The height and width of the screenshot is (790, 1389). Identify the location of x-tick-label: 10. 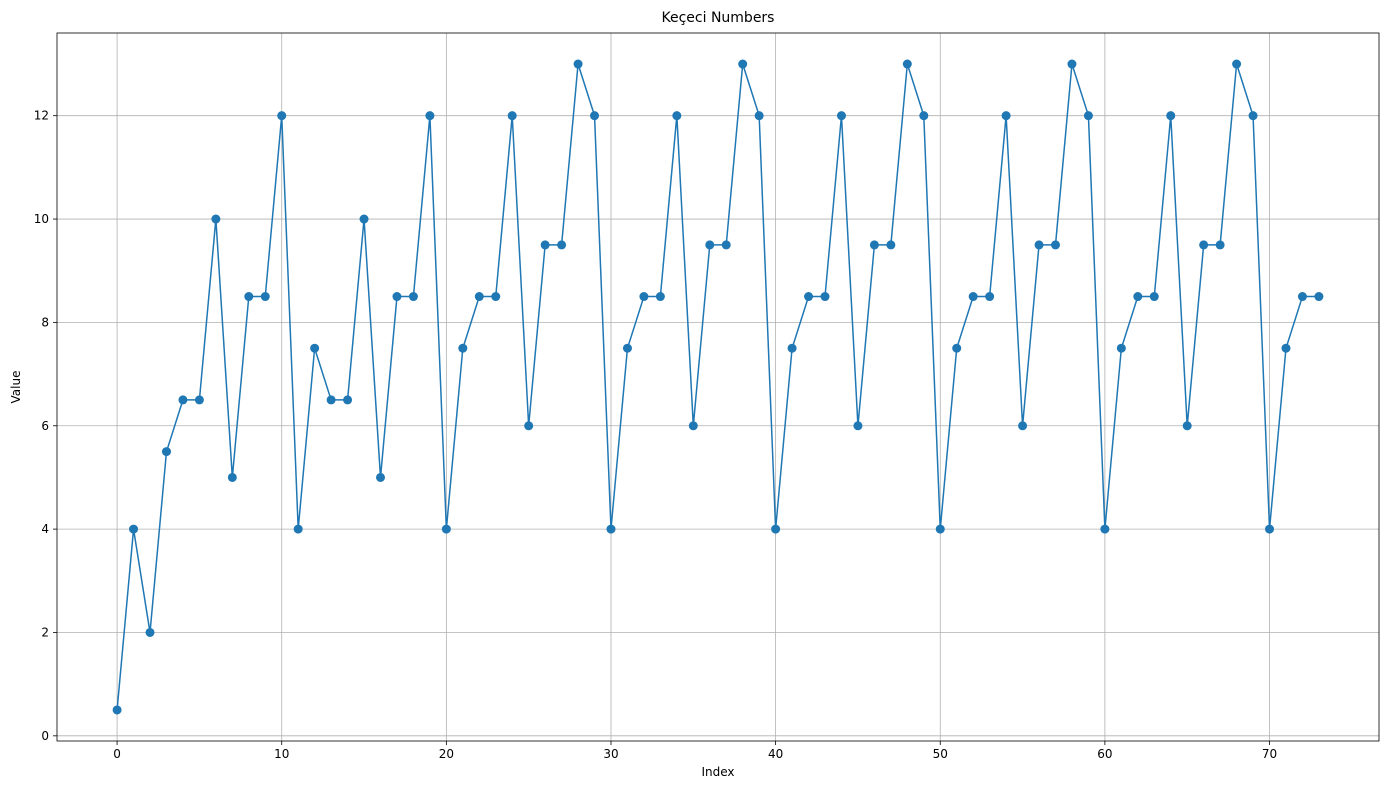
(281, 754).